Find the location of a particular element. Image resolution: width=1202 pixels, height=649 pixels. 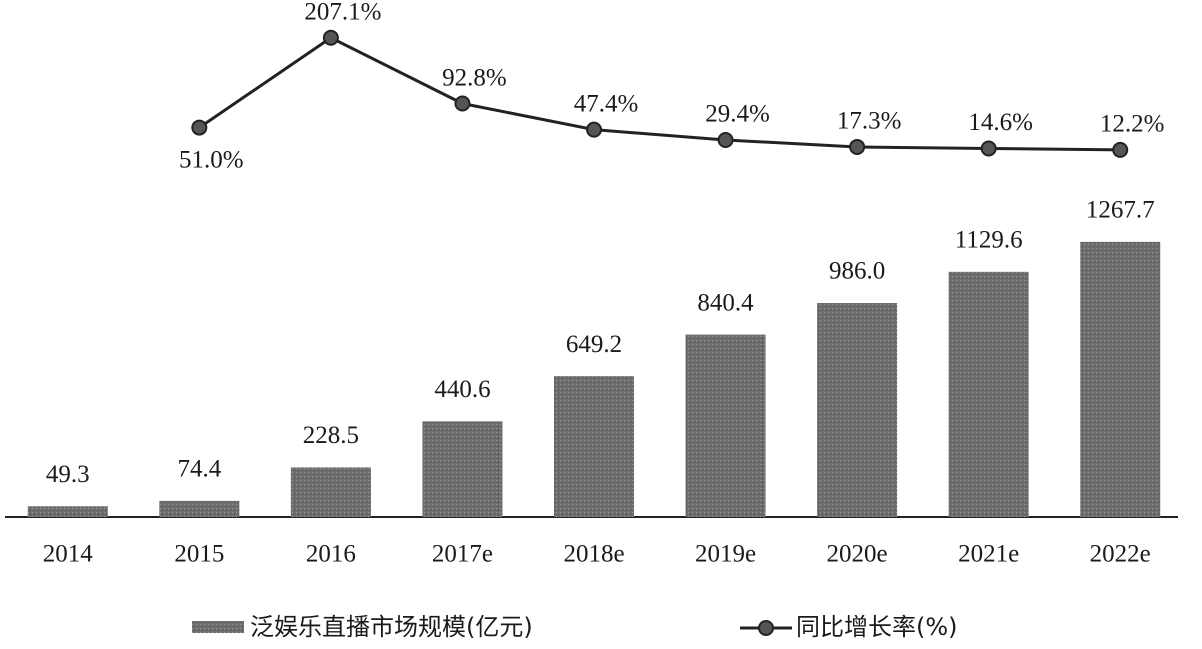

data-label: 228.5 is located at coordinates (331, 435).